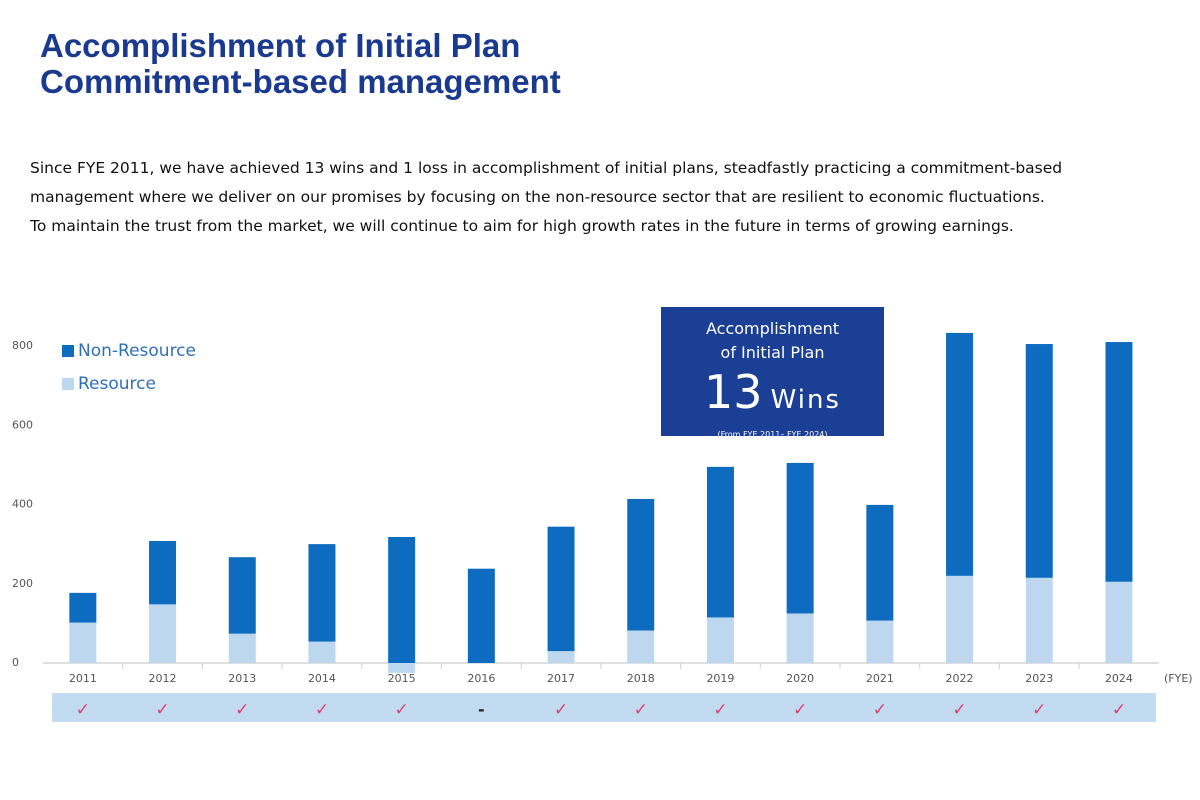 This screenshot has width=1200, height=800. Describe the element at coordinates (68, 383) in the screenshot. I see `legend-swatch-resource` at that location.